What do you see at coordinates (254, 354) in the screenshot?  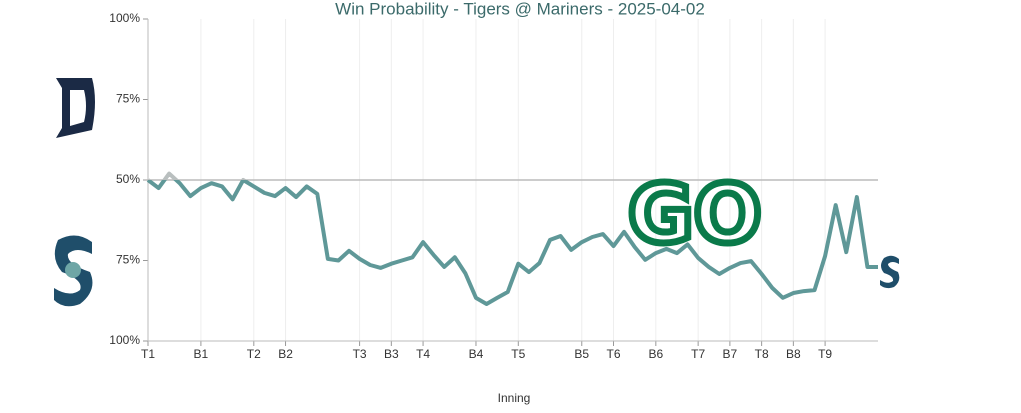 I see `x-tick-label: T2` at bounding box center [254, 354].